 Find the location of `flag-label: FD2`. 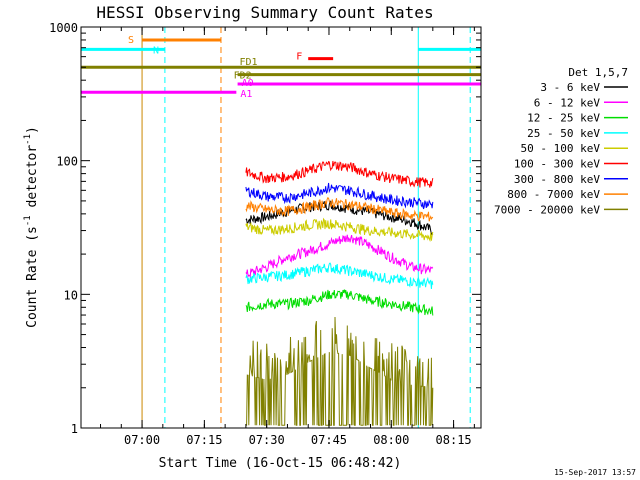

flag-label: FD2 is located at coordinates (243, 76).